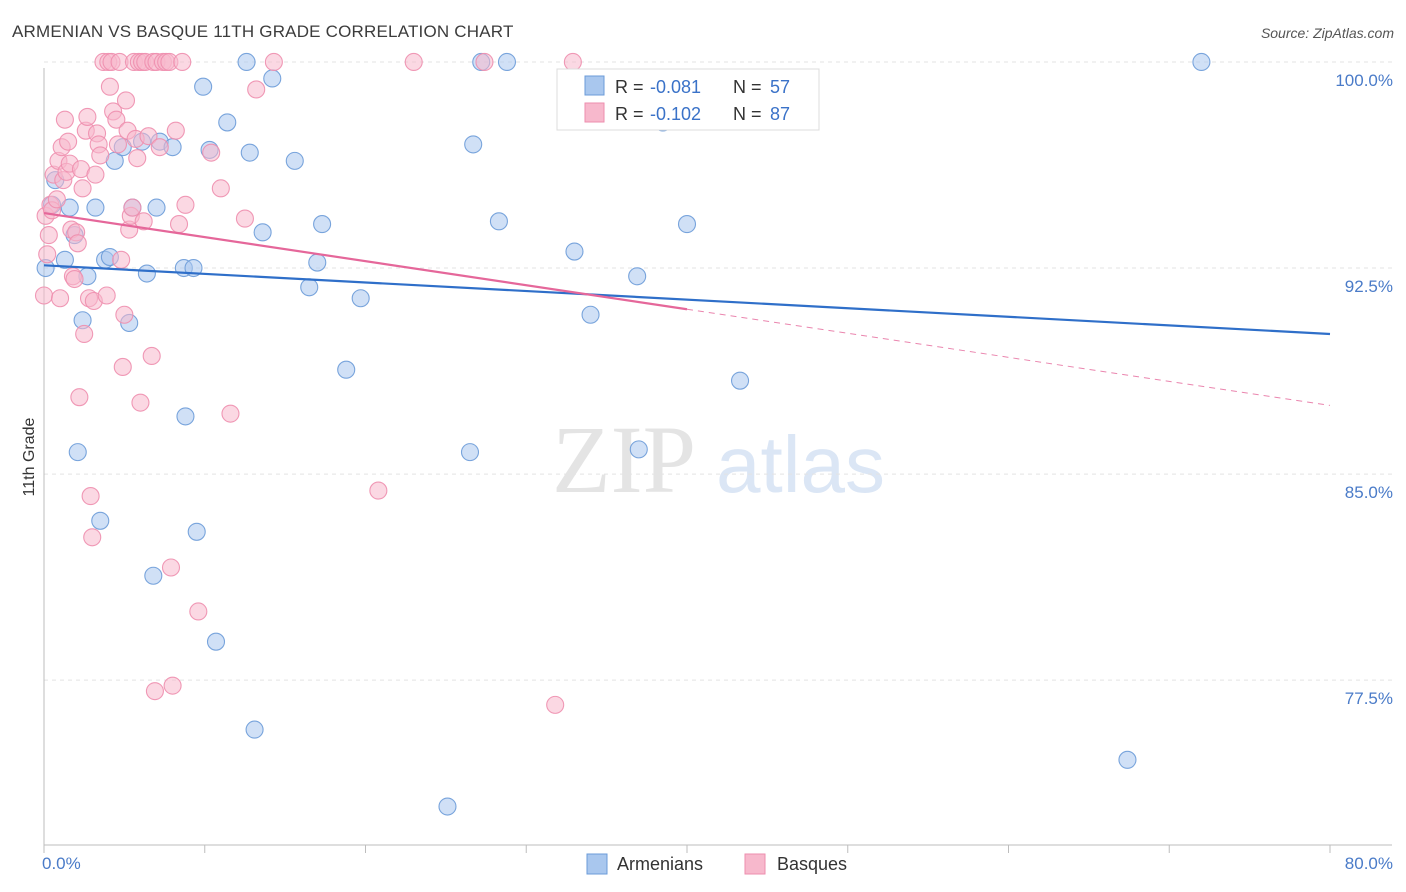 The image size is (1406, 892). What do you see at coordinates (660, 864) in the screenshot?
I see `series-legend-label-armenians: Armenians` at bounding box center [660, 864].